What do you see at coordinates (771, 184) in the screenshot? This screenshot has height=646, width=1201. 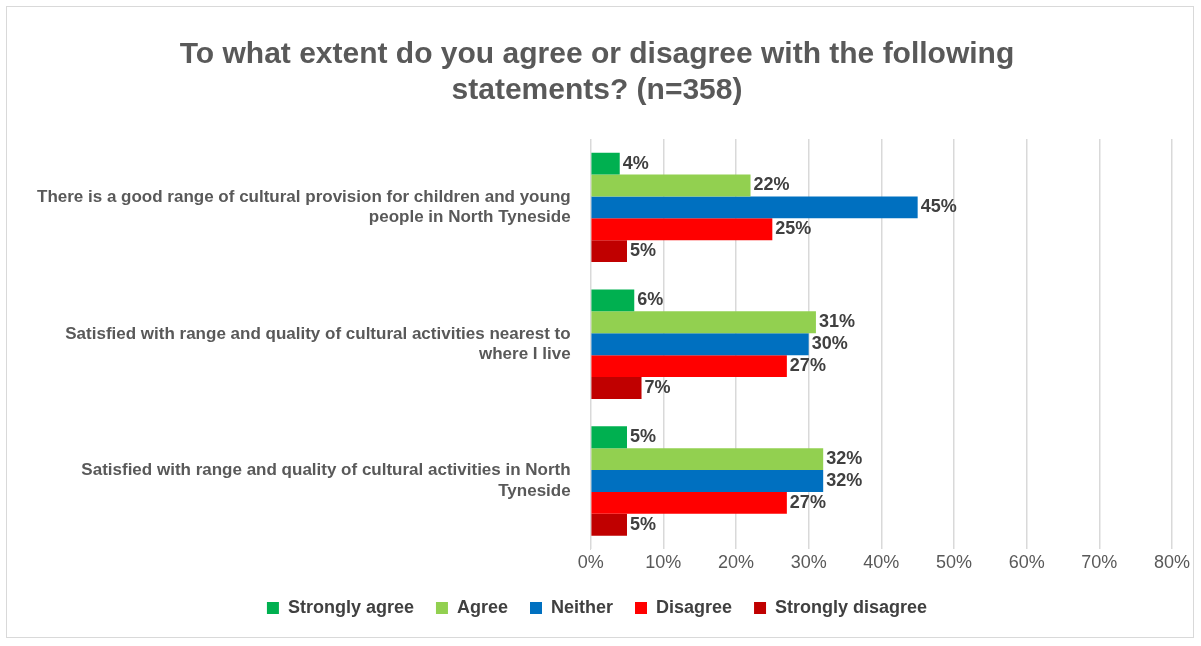 I see `data-label: 22%` at bounding box center [771, 184].